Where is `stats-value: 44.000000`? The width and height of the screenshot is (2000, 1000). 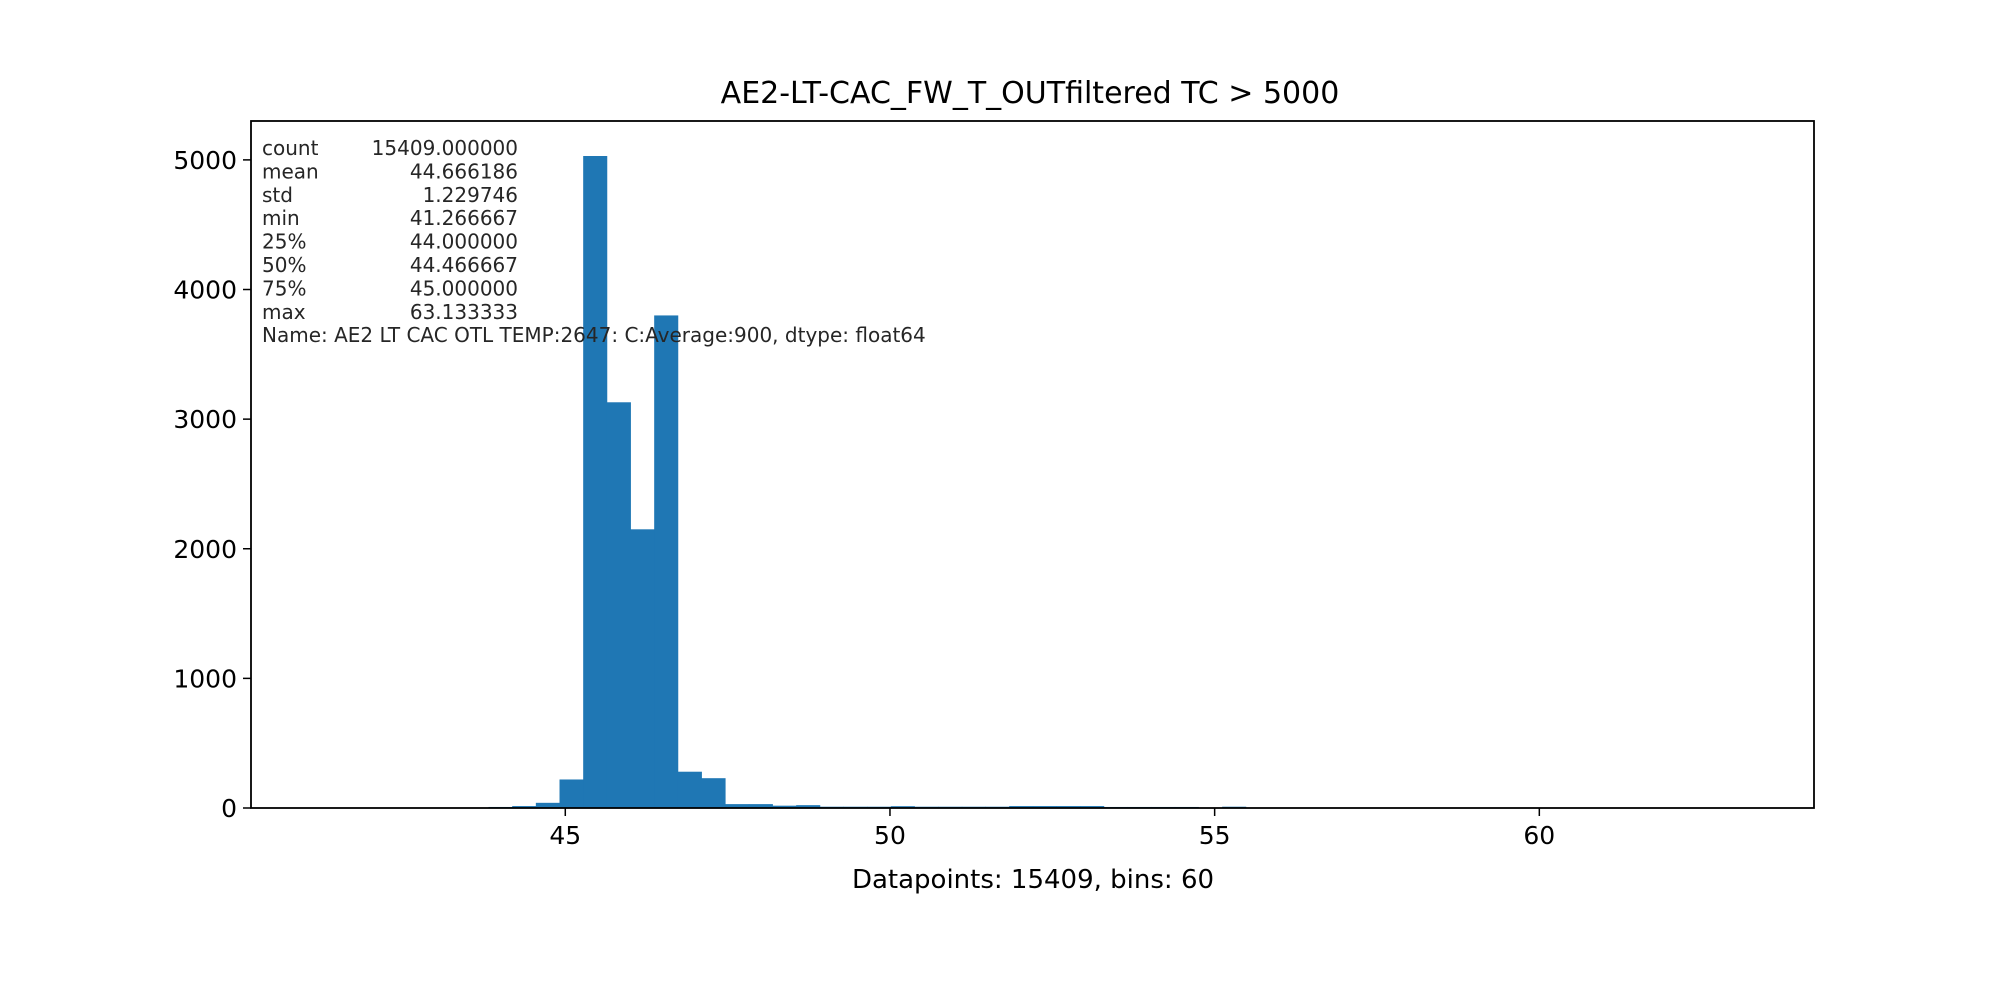 stats-value: 44.000000 is located at coordinates (464, 242).